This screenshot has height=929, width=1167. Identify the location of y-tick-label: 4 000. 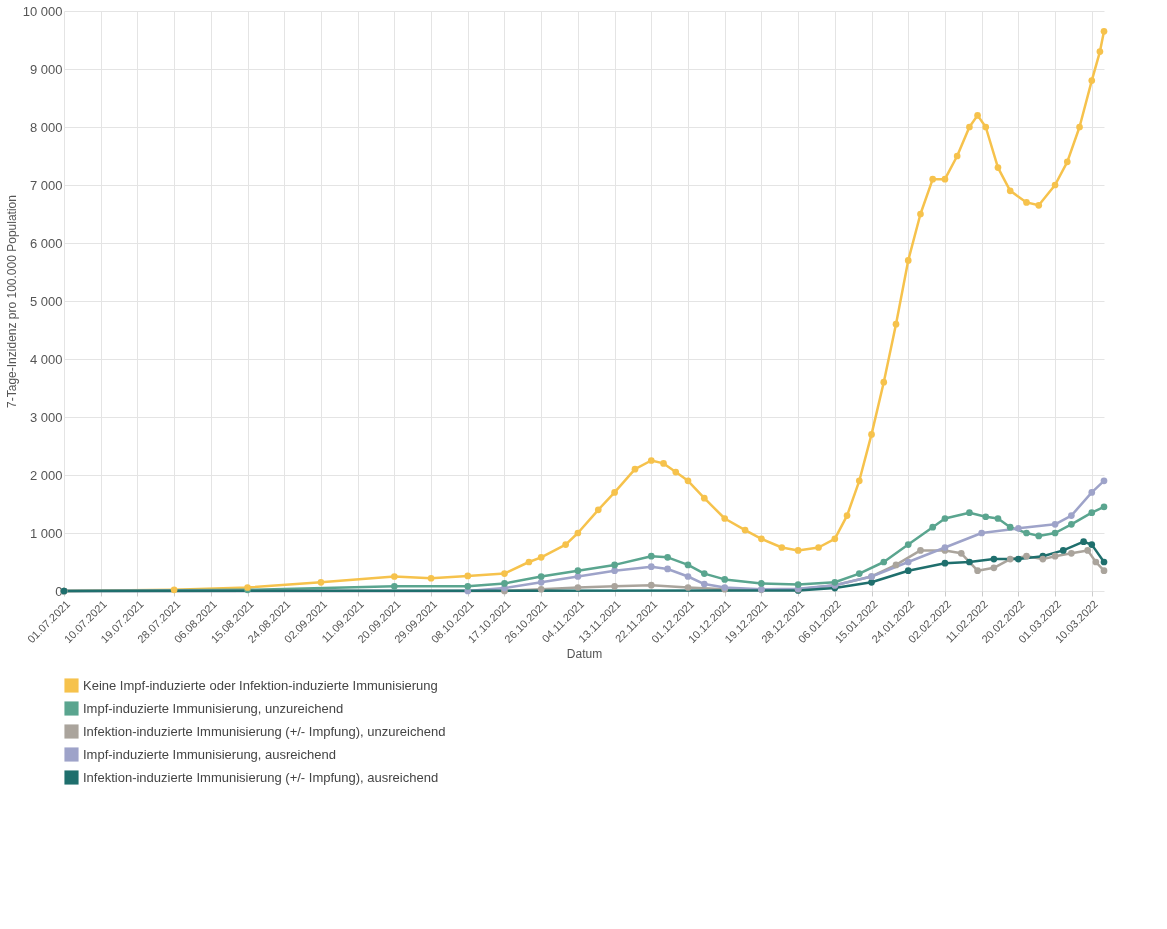
(46, 359).